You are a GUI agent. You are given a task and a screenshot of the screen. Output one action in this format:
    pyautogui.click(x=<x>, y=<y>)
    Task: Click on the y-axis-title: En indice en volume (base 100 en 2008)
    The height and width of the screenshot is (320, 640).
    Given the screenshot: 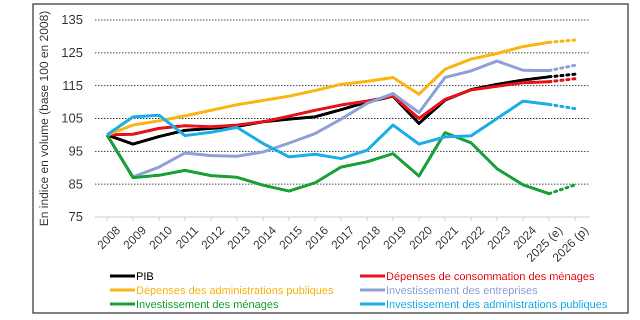 What is the action you would take?
    pyautogui.click(x=44, y=118)
    